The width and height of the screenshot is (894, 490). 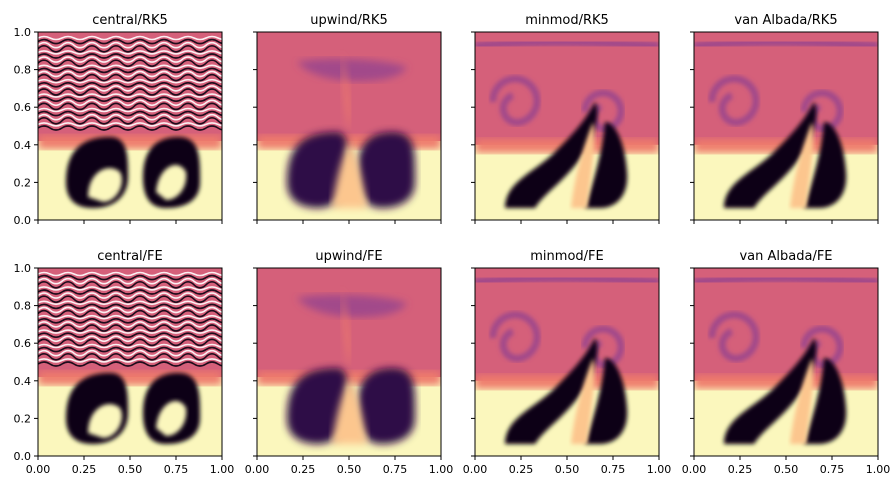 I want to click on y-tick-label: 0.4, so click(x=23, y=145).